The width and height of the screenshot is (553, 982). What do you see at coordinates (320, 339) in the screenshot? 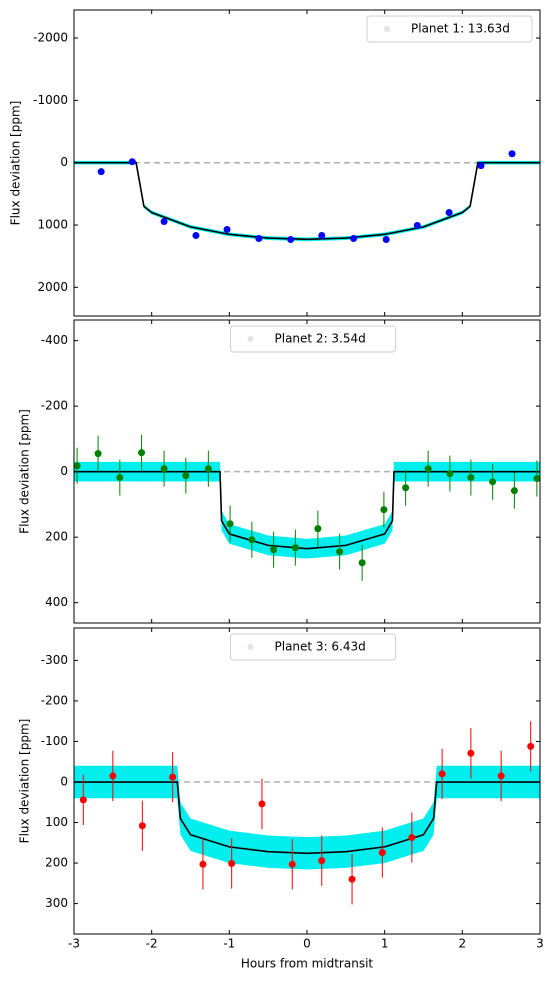
I see `legend-label: Planet 2: 3.54d` at bounding box center [320, 339].